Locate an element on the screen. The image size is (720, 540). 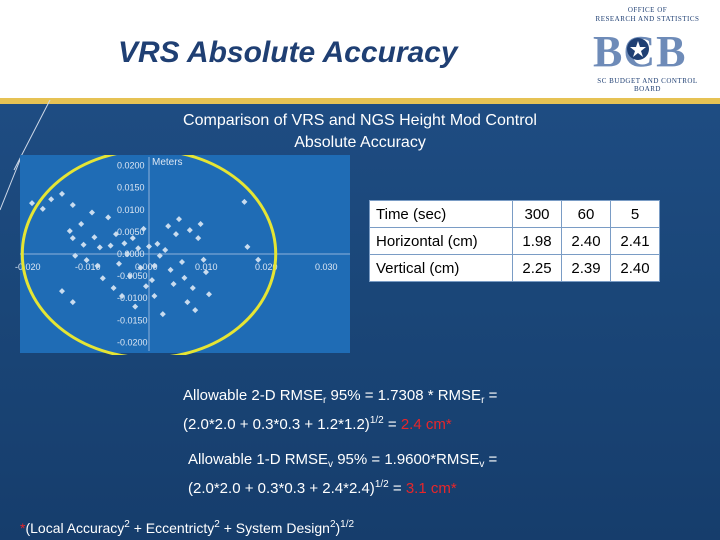
y-tick-label: -0.0150 is located at coordinates (132, 320).